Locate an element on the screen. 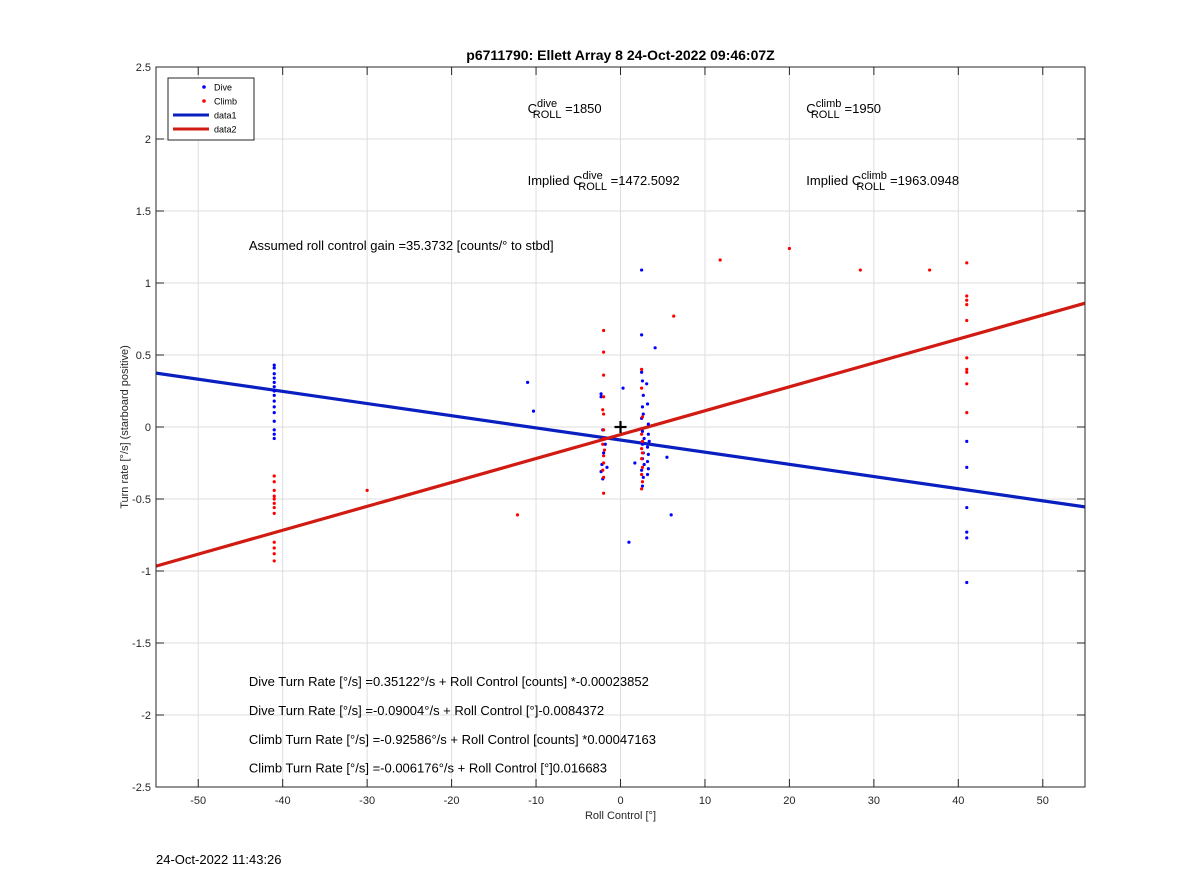  y-tick-label: -0.5 is located at coordinates (141, 500).